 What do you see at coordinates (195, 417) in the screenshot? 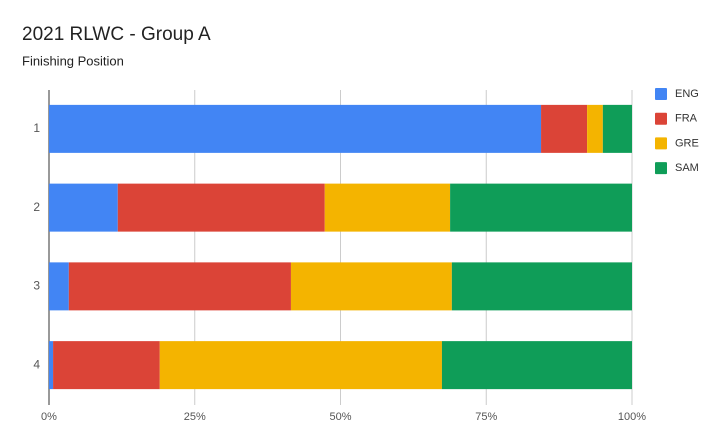
I see `x-tick-label: 25%` at bounding box center [195, 417].